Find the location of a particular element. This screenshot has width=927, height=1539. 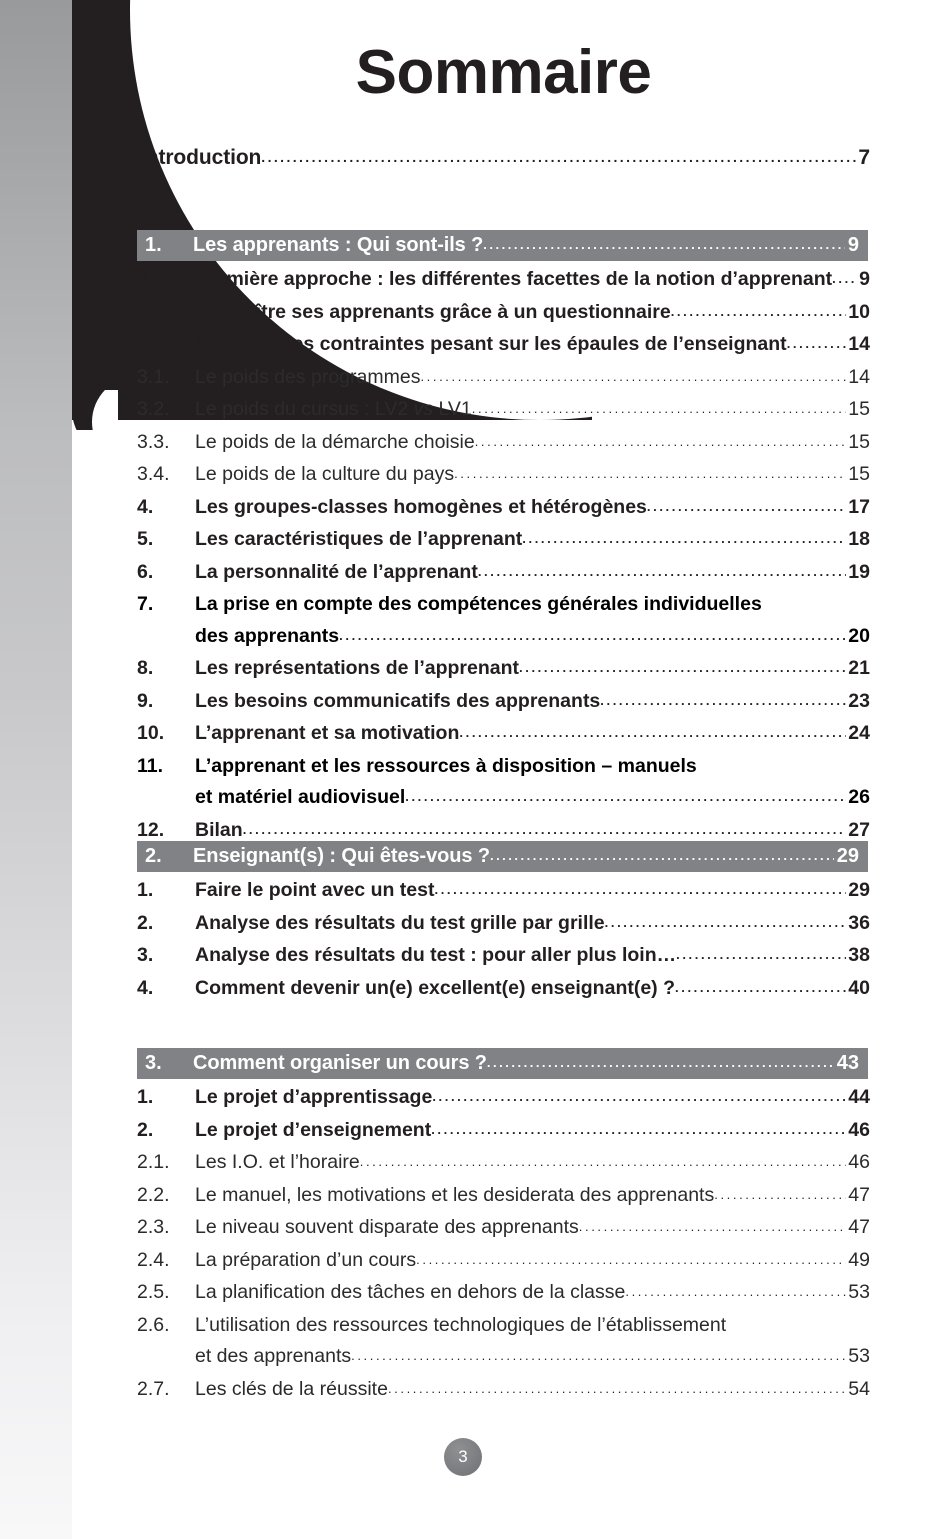

toc-entry: 2. Le projet d’enseignement 46 is located at coordinates (503, 1131).